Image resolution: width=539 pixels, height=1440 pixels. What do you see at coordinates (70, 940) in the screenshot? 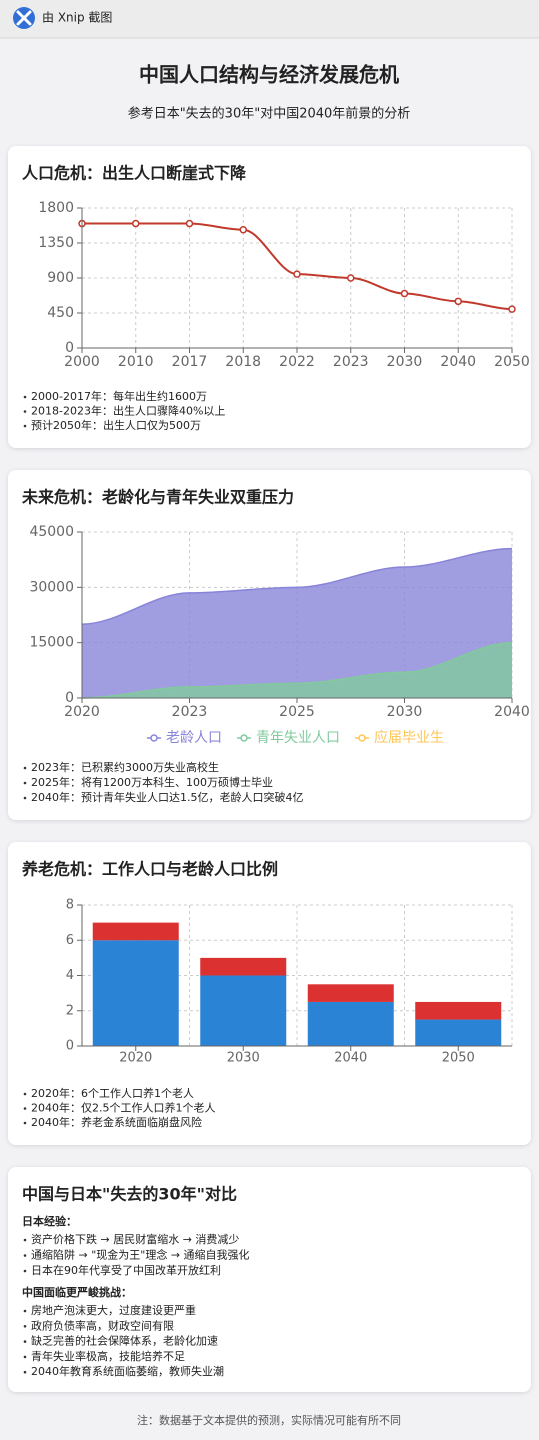
I see `y-tick-label: 6` at bounding box center [70, 940].